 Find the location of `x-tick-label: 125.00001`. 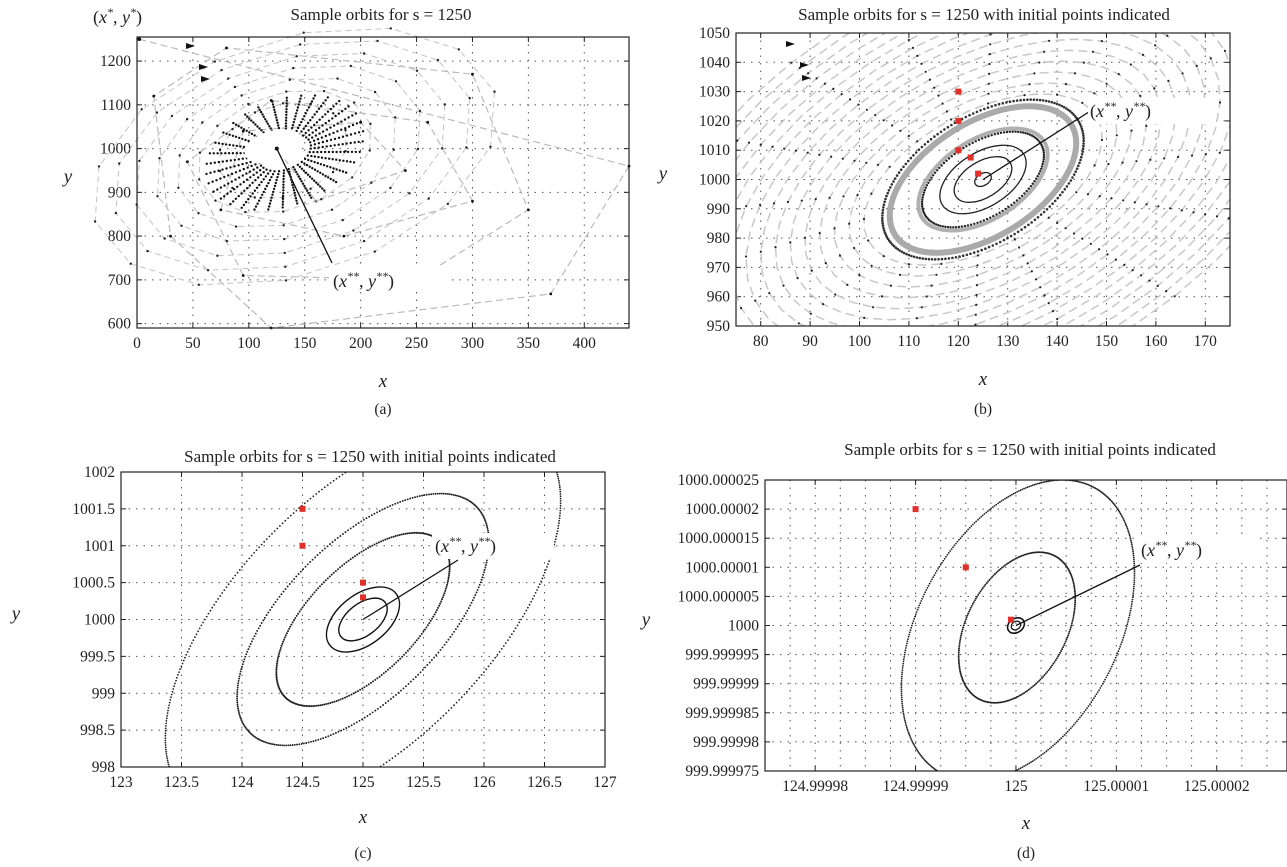

x-tick-label: 125.00001 is located at coordinates (1116, 786).